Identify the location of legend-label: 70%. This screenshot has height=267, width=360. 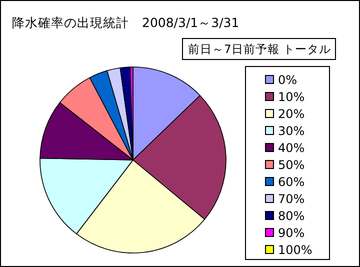
(291, 199).